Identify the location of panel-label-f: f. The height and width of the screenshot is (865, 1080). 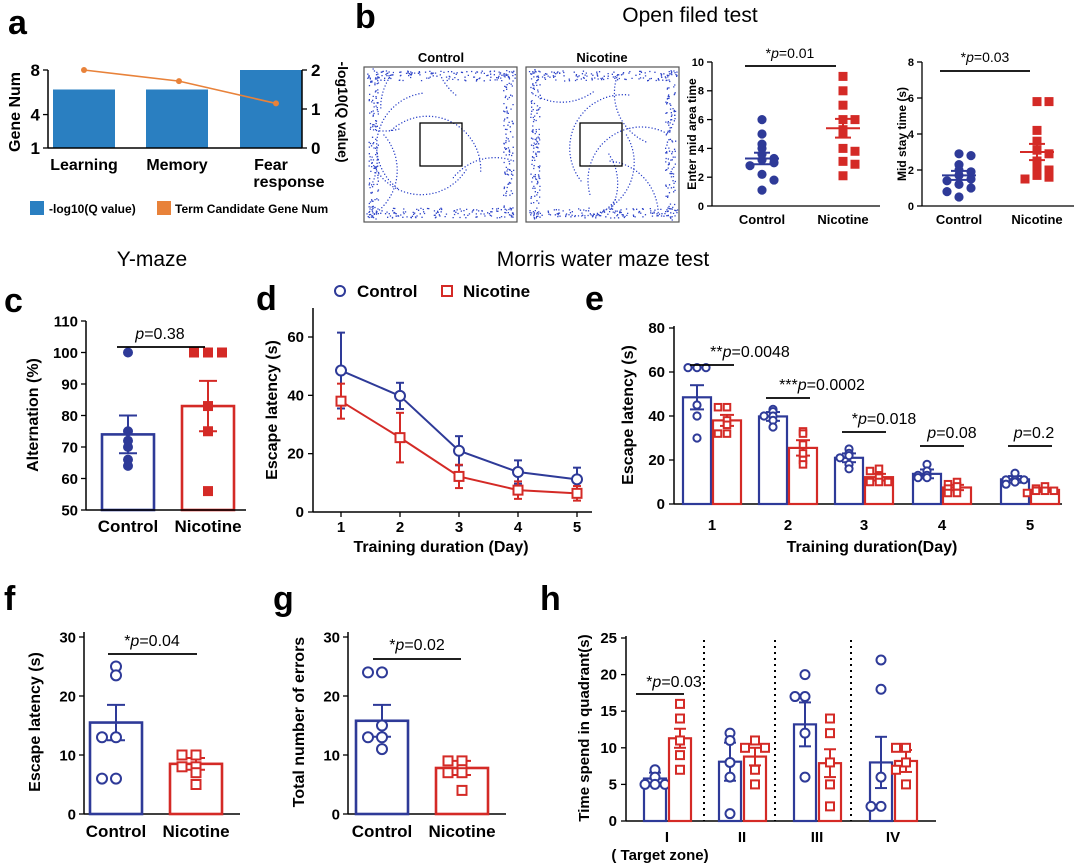
(10, 599).